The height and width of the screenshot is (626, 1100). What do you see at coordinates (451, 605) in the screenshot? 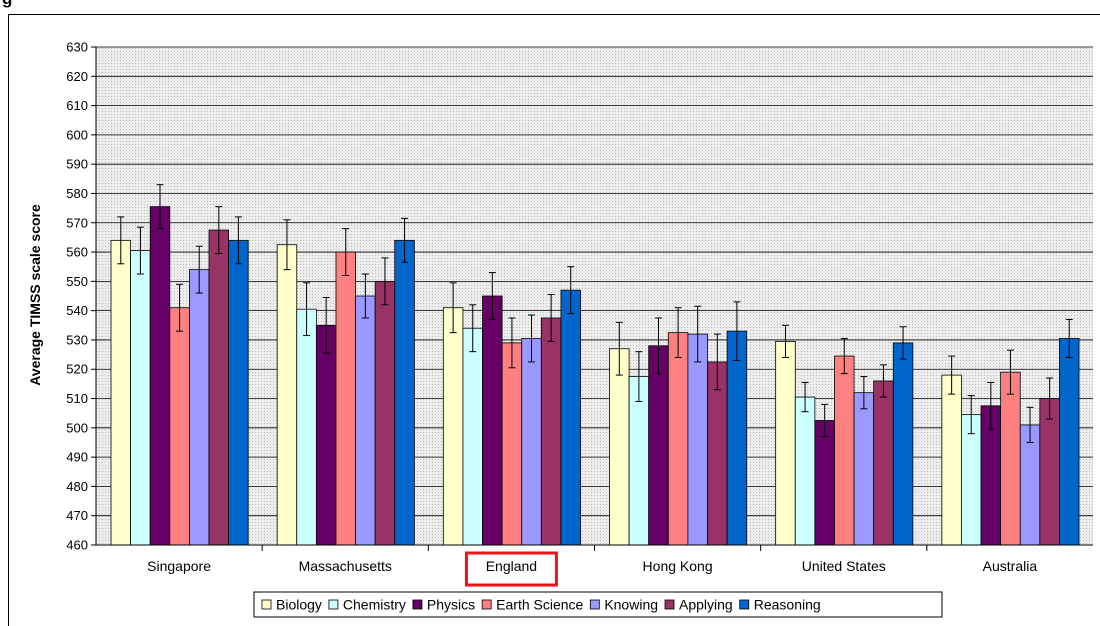
I see `legend-label: Physics` at bounding box center [451, 605].